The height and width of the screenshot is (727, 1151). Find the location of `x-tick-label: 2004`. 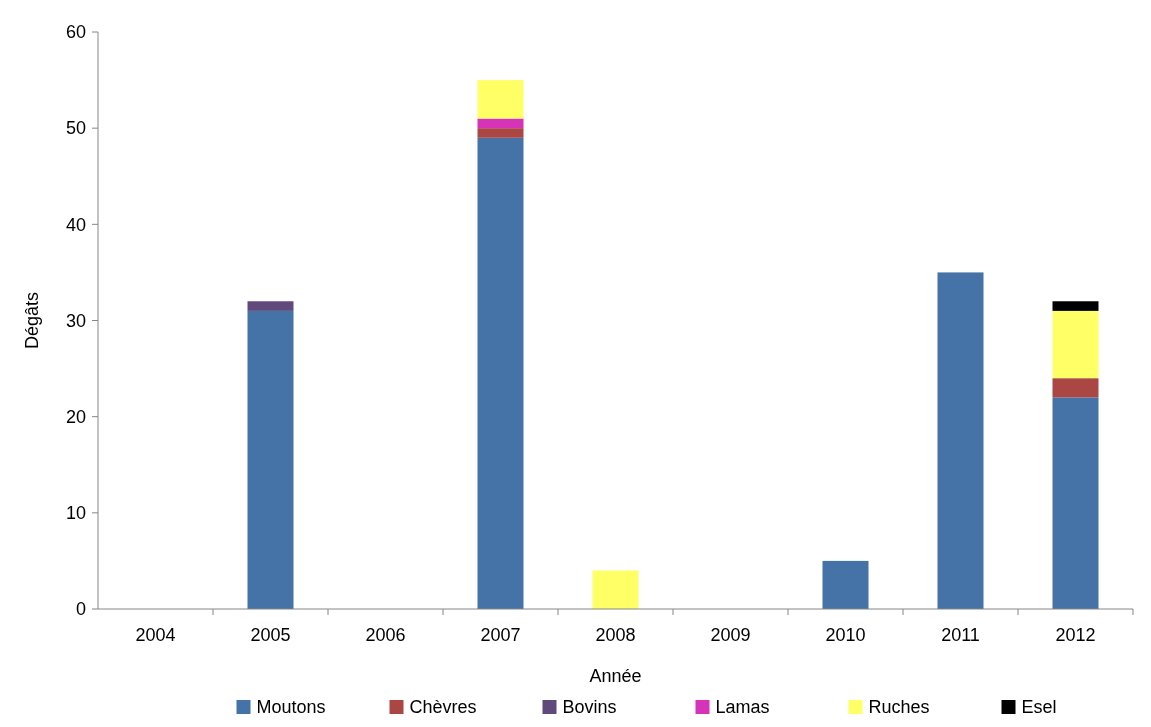

x-tick-label: 2004 is located at coordinates (155, 635).